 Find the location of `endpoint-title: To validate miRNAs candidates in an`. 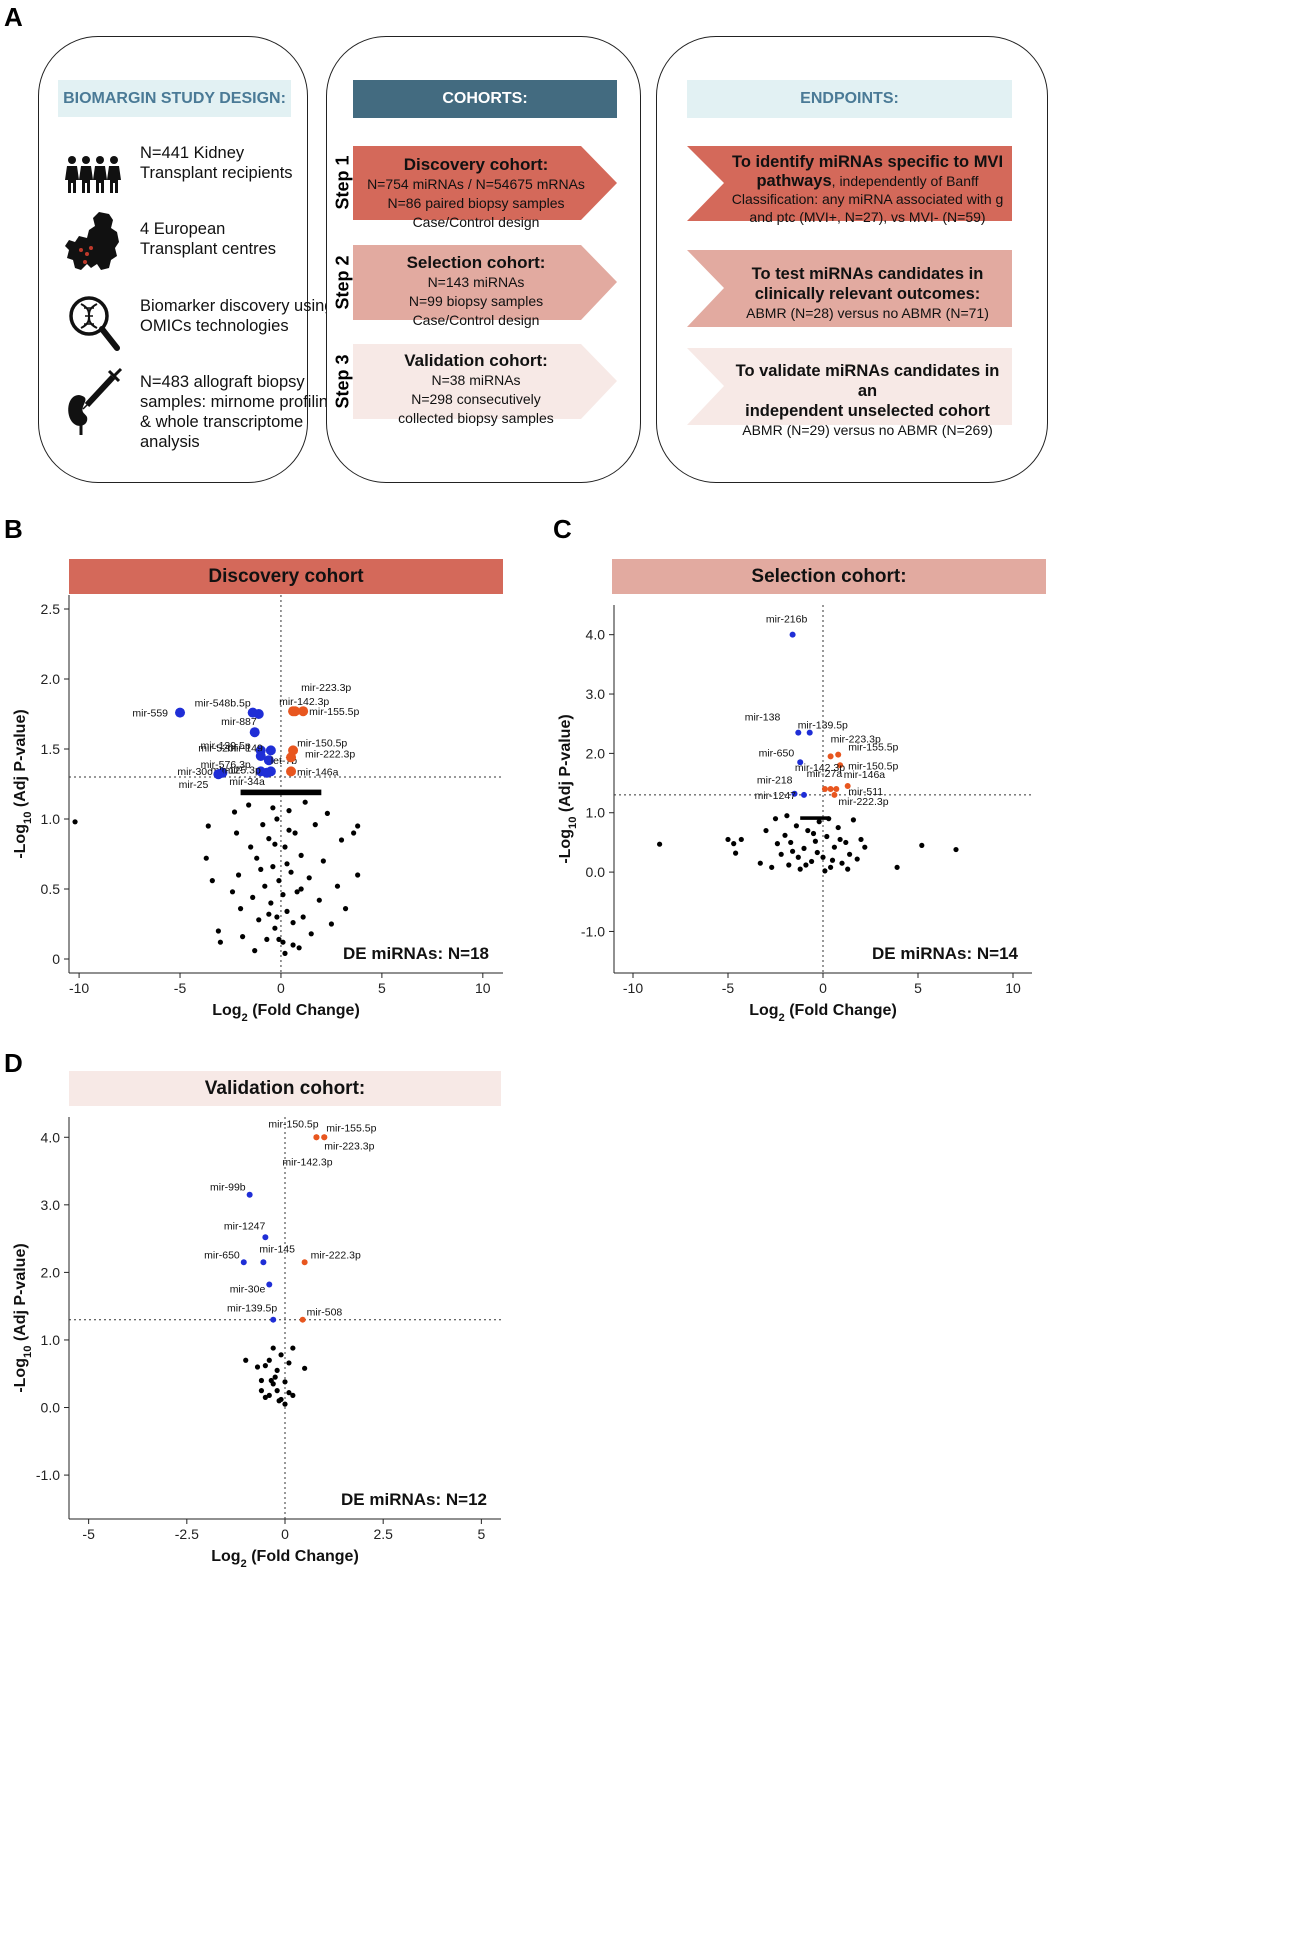

endpoint-title: To validate miRNAs candidates in an is located at coordinates (867, 381).